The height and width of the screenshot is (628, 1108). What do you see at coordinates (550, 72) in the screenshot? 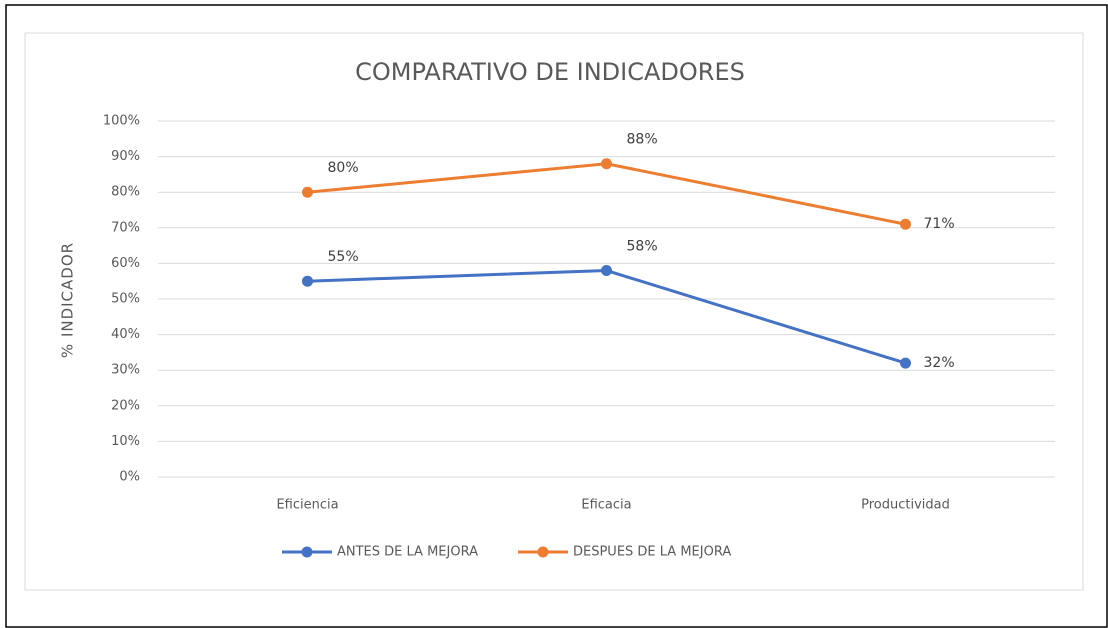
I see `chart-title: COMPARATIVO DE INDICADORES` at bounding box center [550, 72].